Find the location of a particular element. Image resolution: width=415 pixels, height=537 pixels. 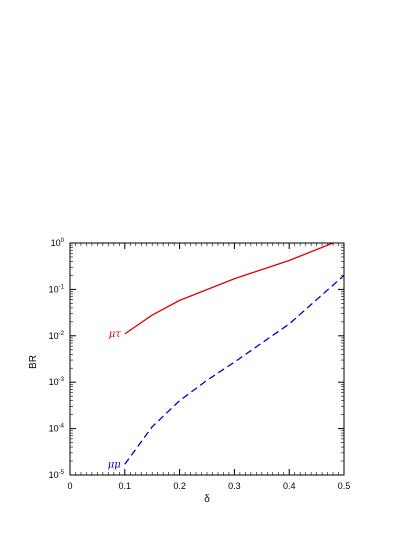

y-tick-label: 100 is located at coordinates (58, 243).